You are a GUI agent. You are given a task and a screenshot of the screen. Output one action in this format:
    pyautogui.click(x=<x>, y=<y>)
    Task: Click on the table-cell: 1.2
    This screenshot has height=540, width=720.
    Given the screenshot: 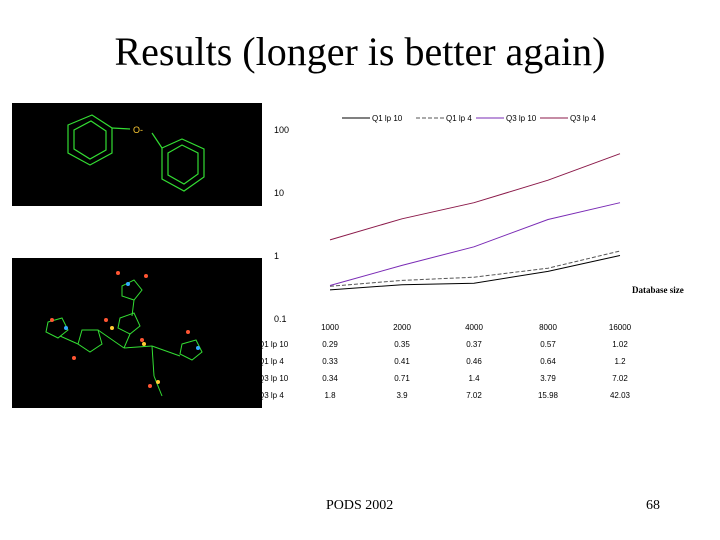 What is the action you would take?
    pyautogui.click(x=620, y=361)
    